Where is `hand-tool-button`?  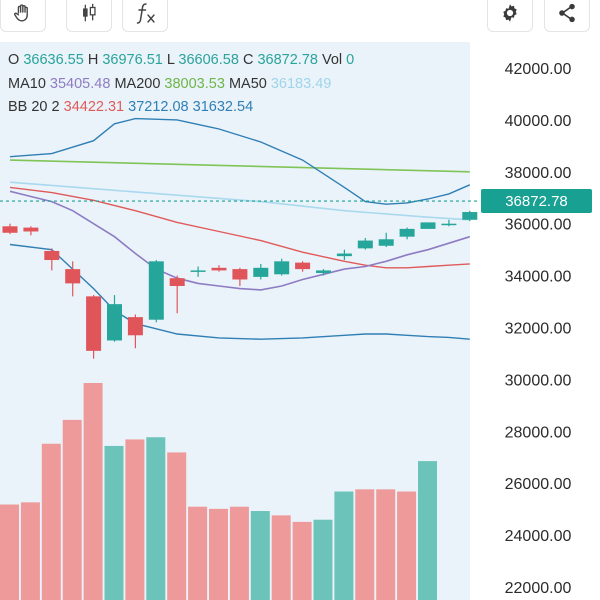
hand-tool-button is located at coordinates (23, 16).